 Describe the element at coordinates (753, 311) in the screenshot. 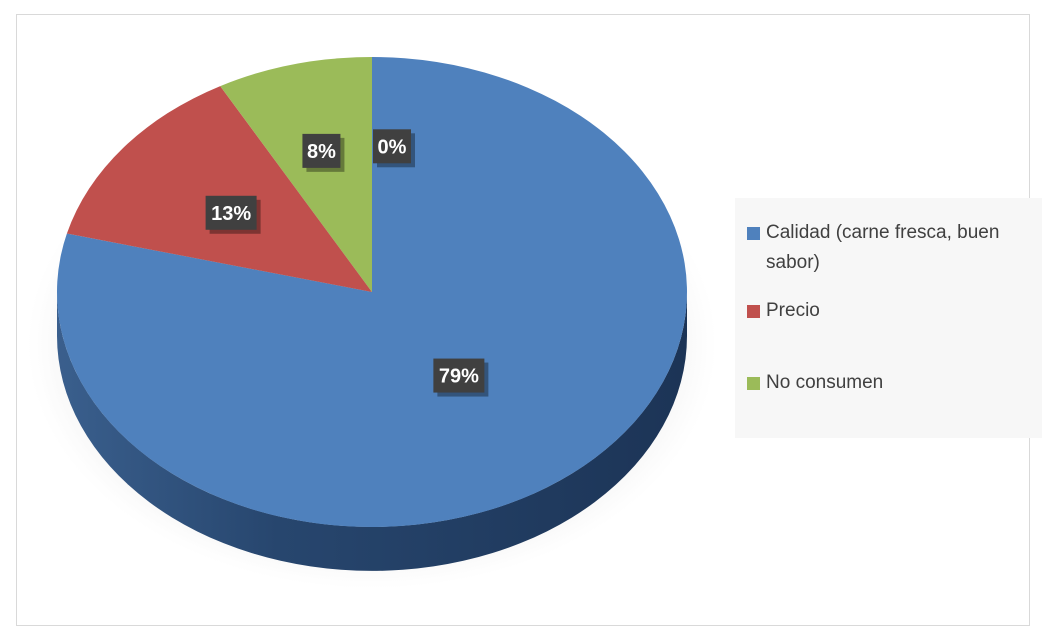

I see `legend-swatch-precio` at that location.